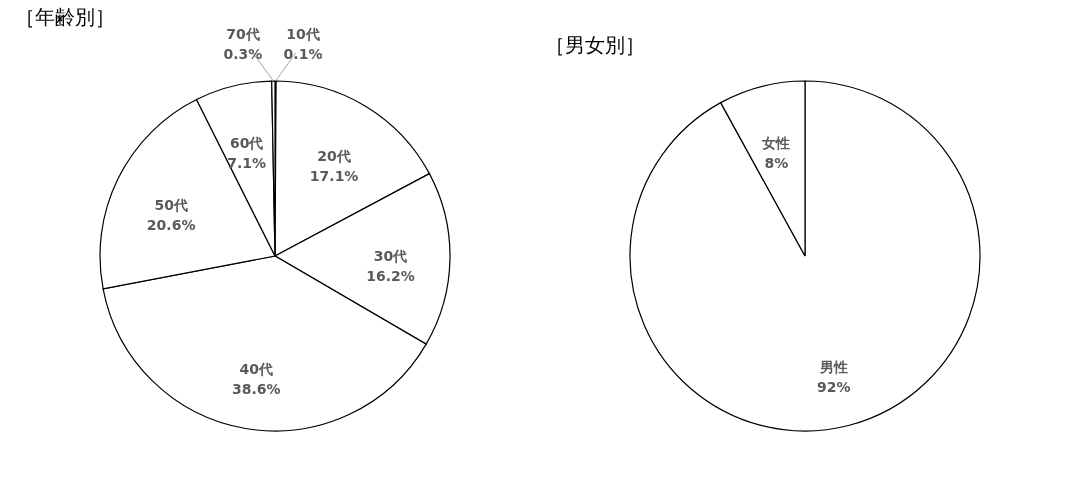 This screenshot has height=477, width=1081. What do you see at coordinates (334, 175) in the screenshot?
I see `data-label: 17.1%` at bounding box center [334, 175].